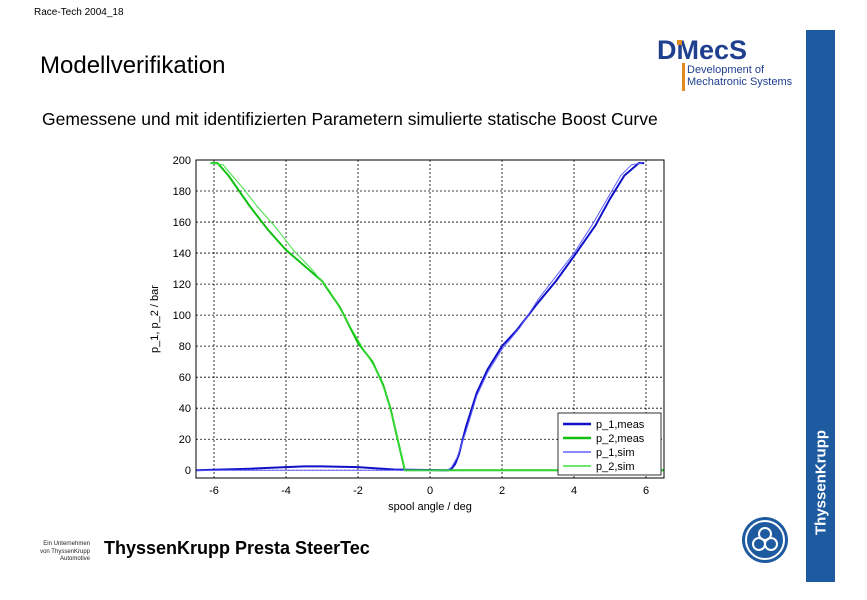 This screenshot has height=600, width=867. Describe the element at coordinates (185, 440) in the screenshot. I see `y-tick-label: 20` at that location.